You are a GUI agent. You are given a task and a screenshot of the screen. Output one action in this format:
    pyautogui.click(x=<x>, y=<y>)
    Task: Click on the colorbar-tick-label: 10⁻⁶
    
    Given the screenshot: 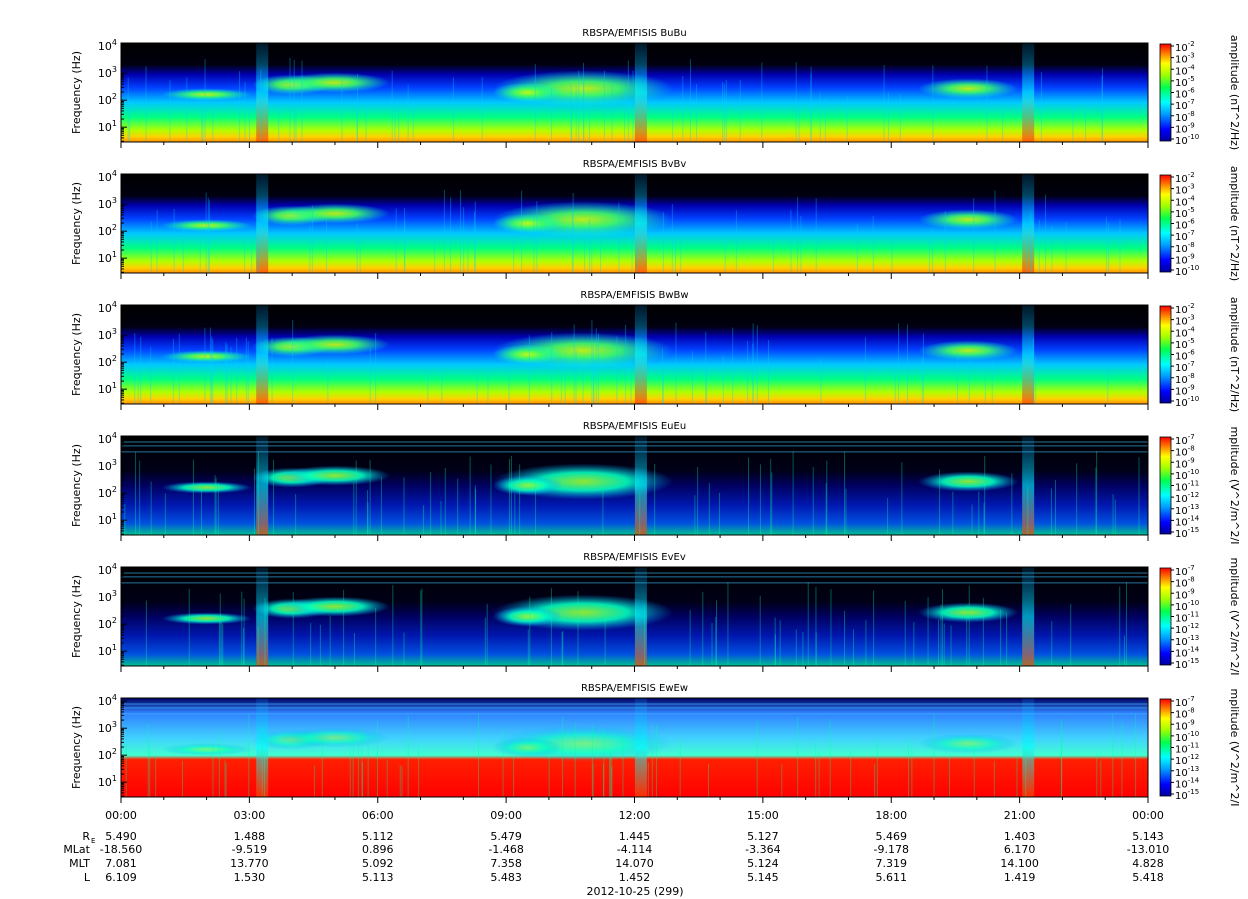 What is the action you would take?
    pyautogui.click(x=1185, y=225)
    